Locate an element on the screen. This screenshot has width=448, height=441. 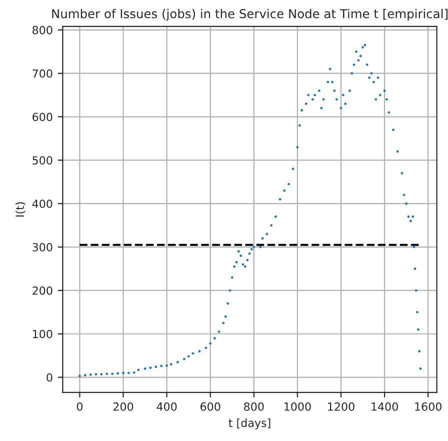
y-tick-label: 700 is located at coordinates (42, 73).